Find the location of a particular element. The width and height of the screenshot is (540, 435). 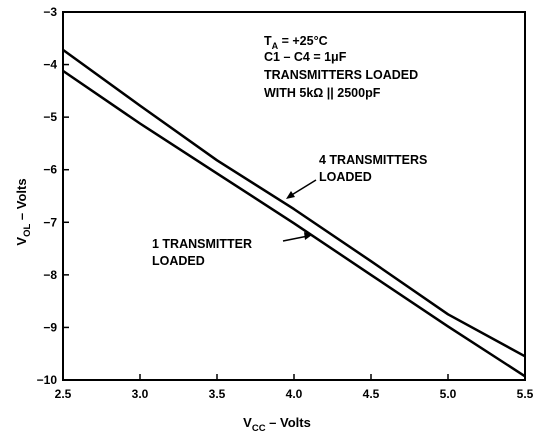

x-tick-label: 3.5 is located at coordinates (217, 394).